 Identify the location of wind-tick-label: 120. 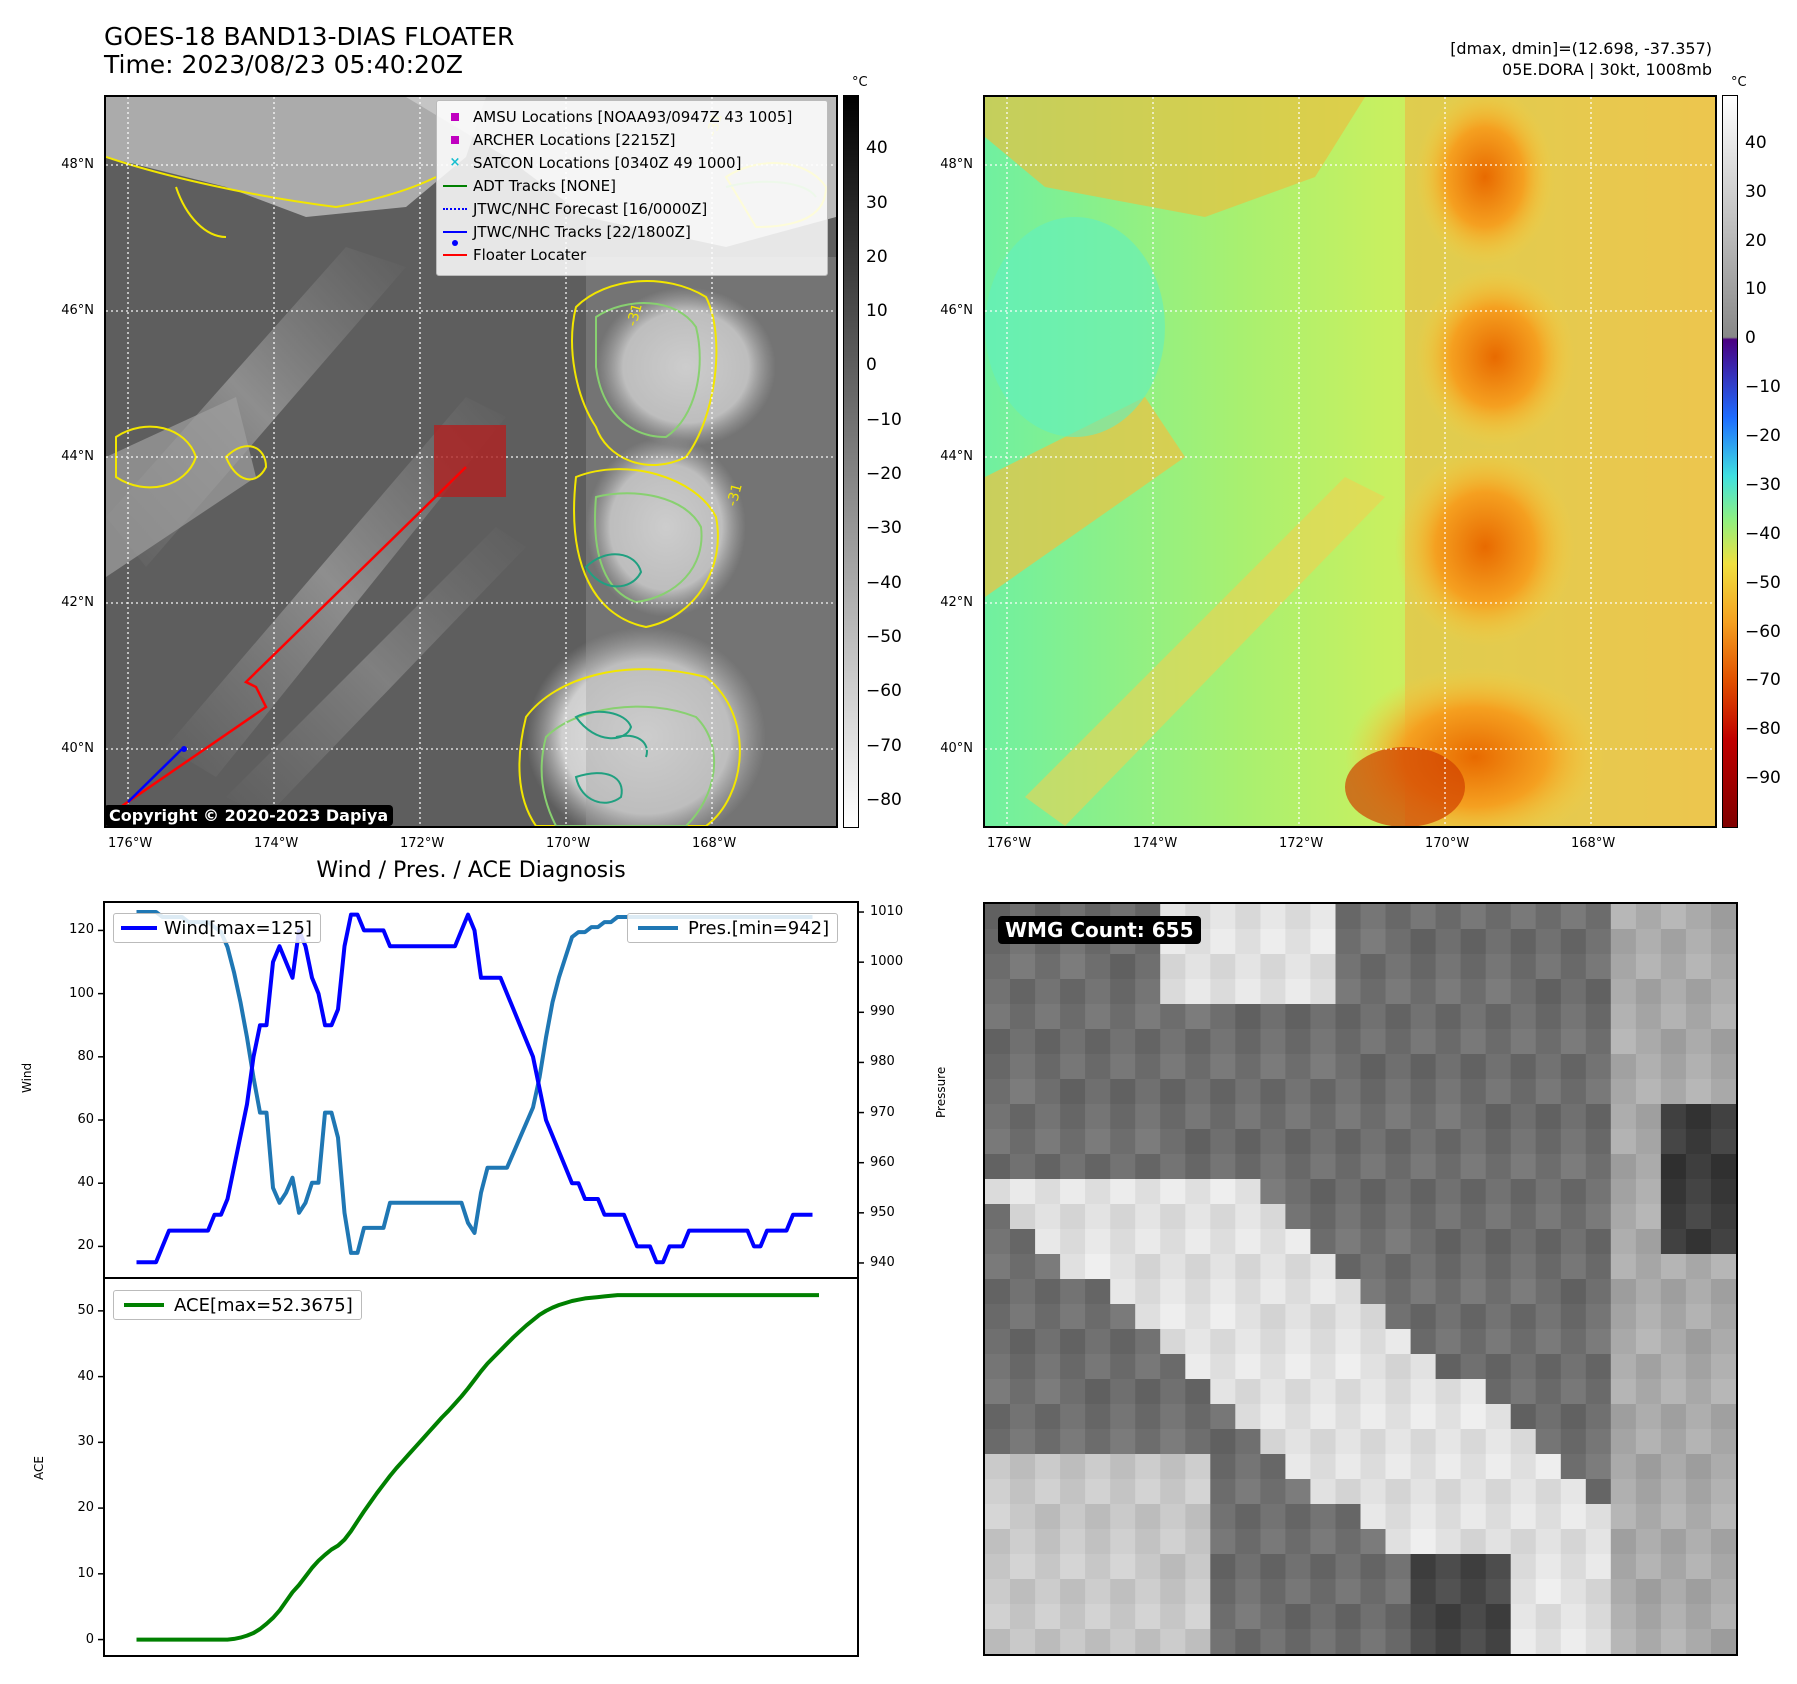
(81, 930).